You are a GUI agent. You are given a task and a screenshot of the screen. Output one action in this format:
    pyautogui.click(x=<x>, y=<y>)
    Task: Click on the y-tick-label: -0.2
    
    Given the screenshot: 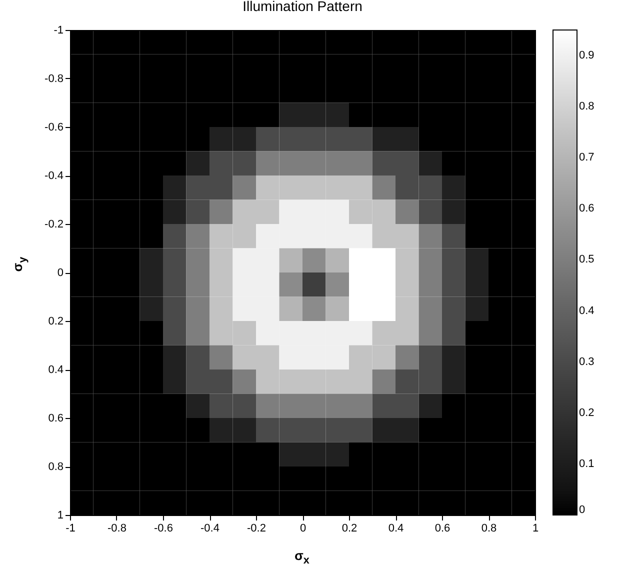 What is the action you would take?
    pyautogui.click(x=54, y=224)
    